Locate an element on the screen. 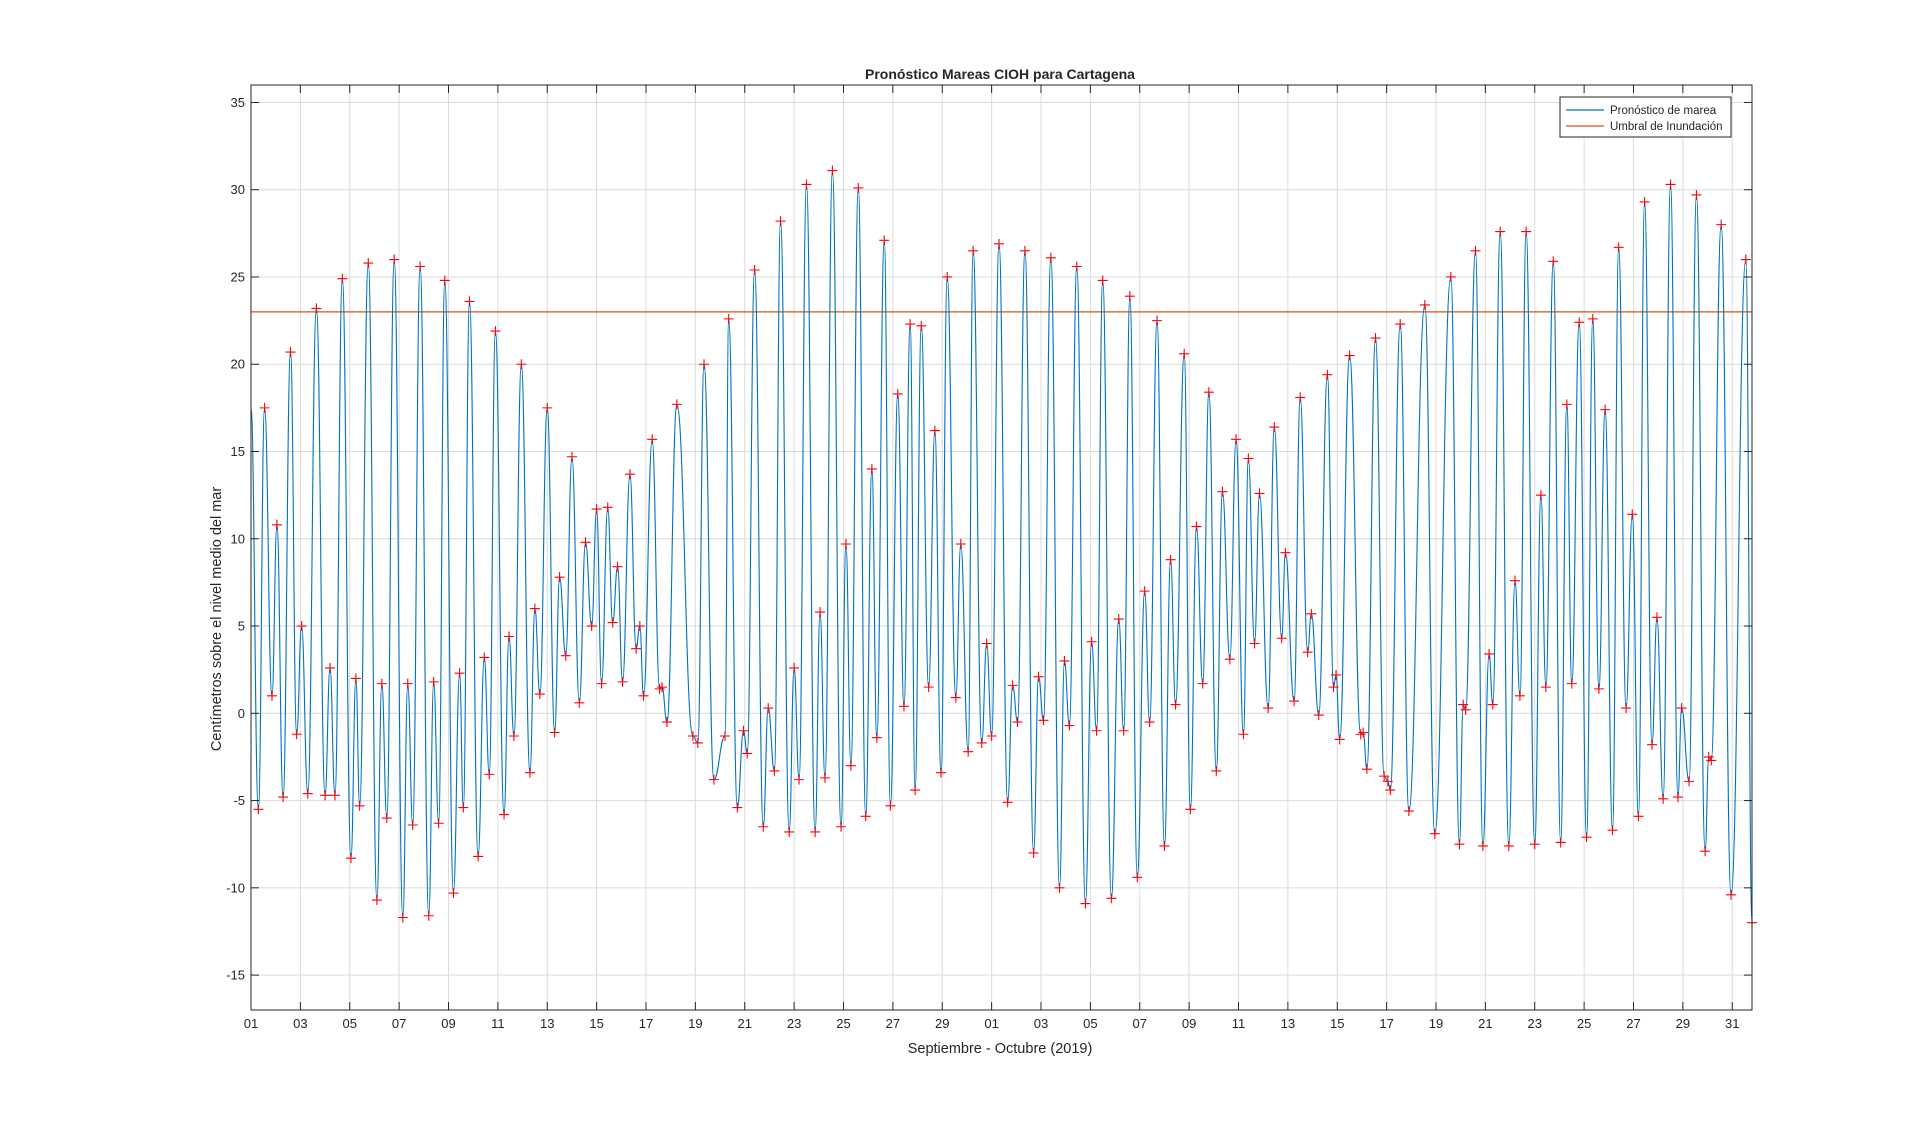 This screenshot has height=1132, width=1920. y-tick-label: -15 is located at coordinates (235, 975).